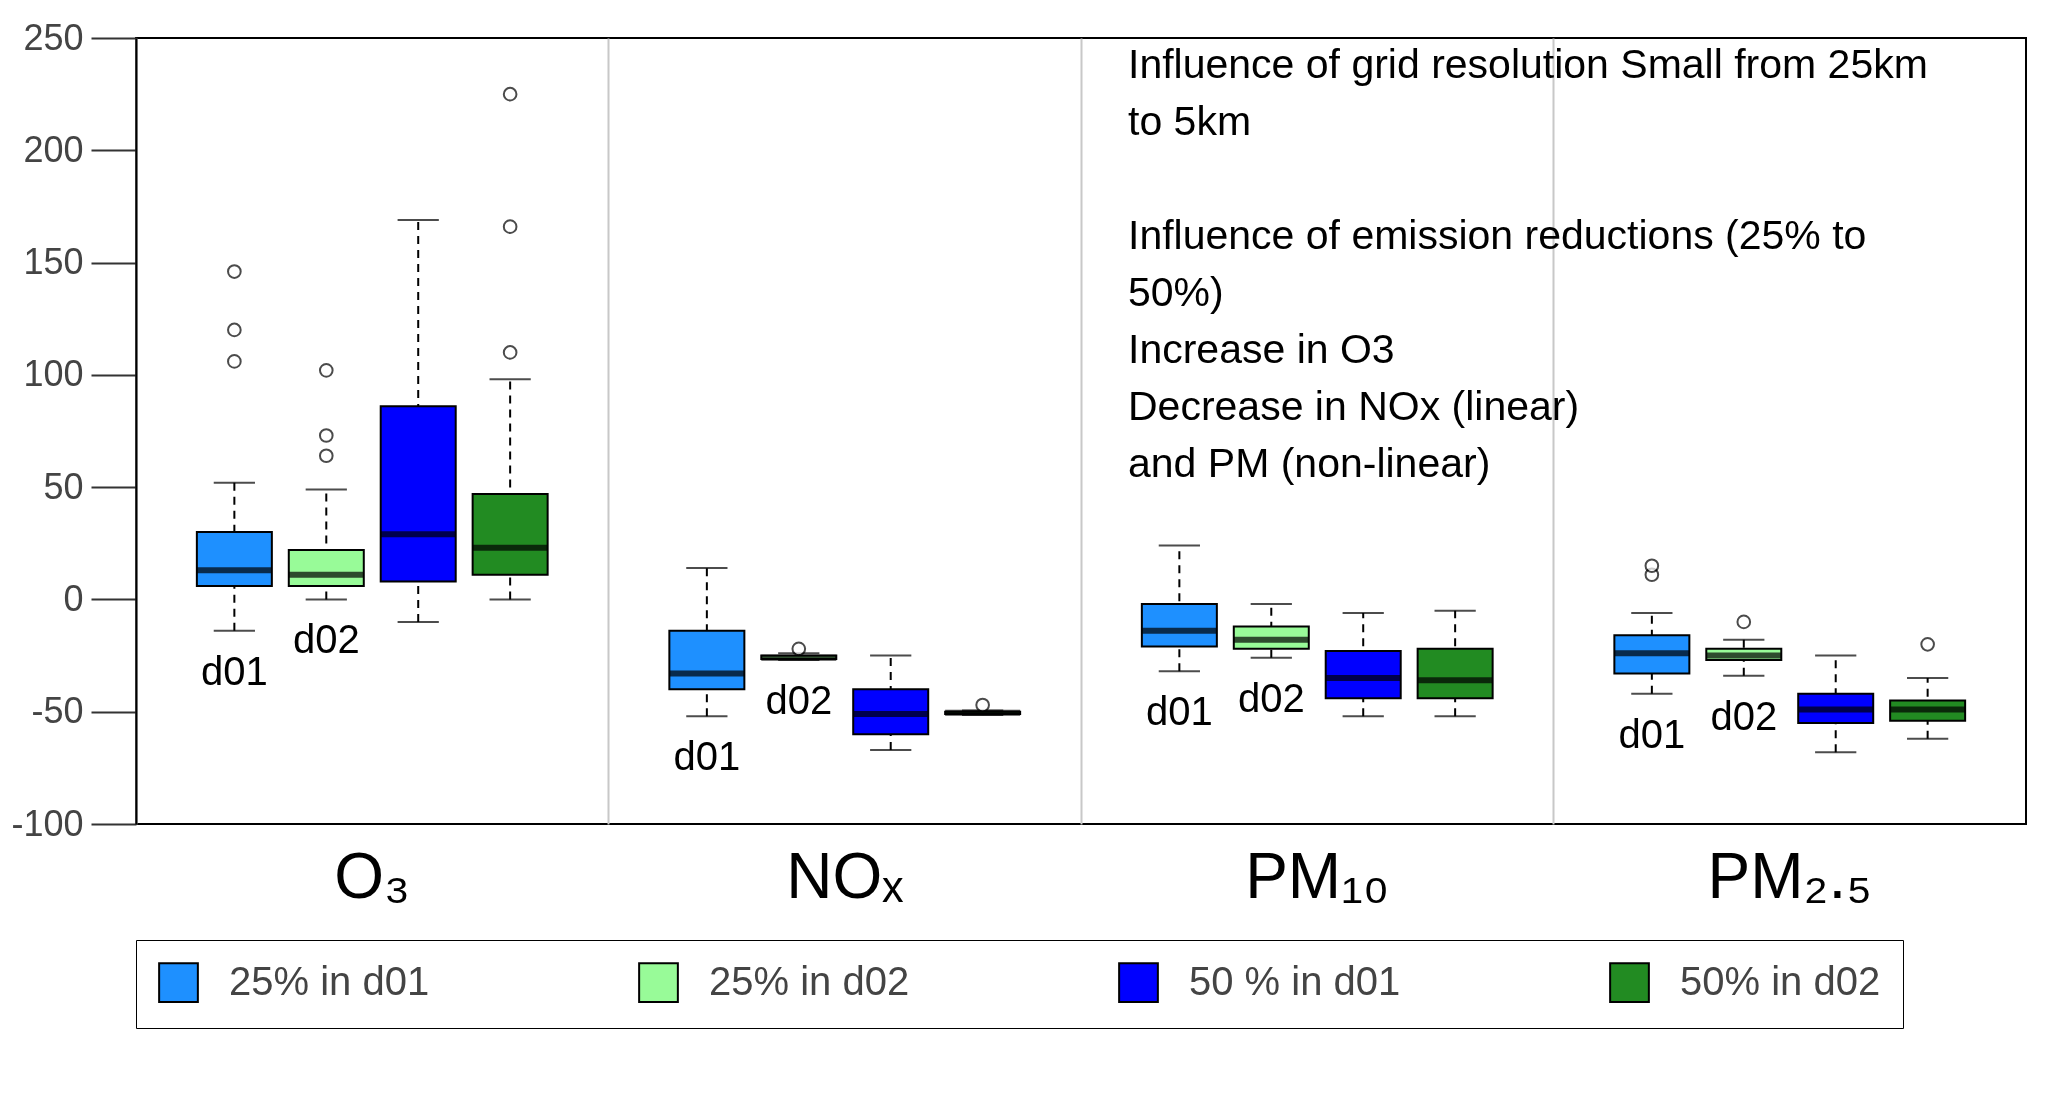 The width and height of the screenshot is (2049, 1103). Describe the element at coordinates (809, 980) in the screenshot. I see `legend-label: 25% in d02` at that location.